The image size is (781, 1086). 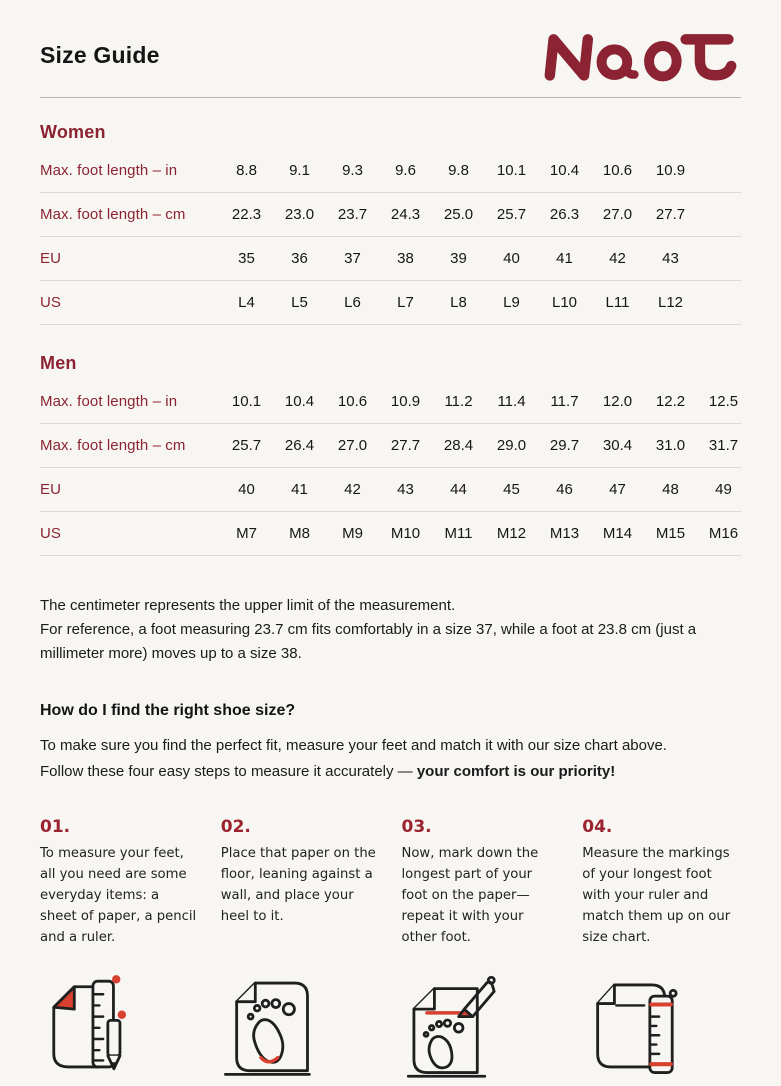 What do you see at coordinates (300, 1025) in the screenshot?
I see `paper-footprint-icon` at bounding box center [300, 1025].